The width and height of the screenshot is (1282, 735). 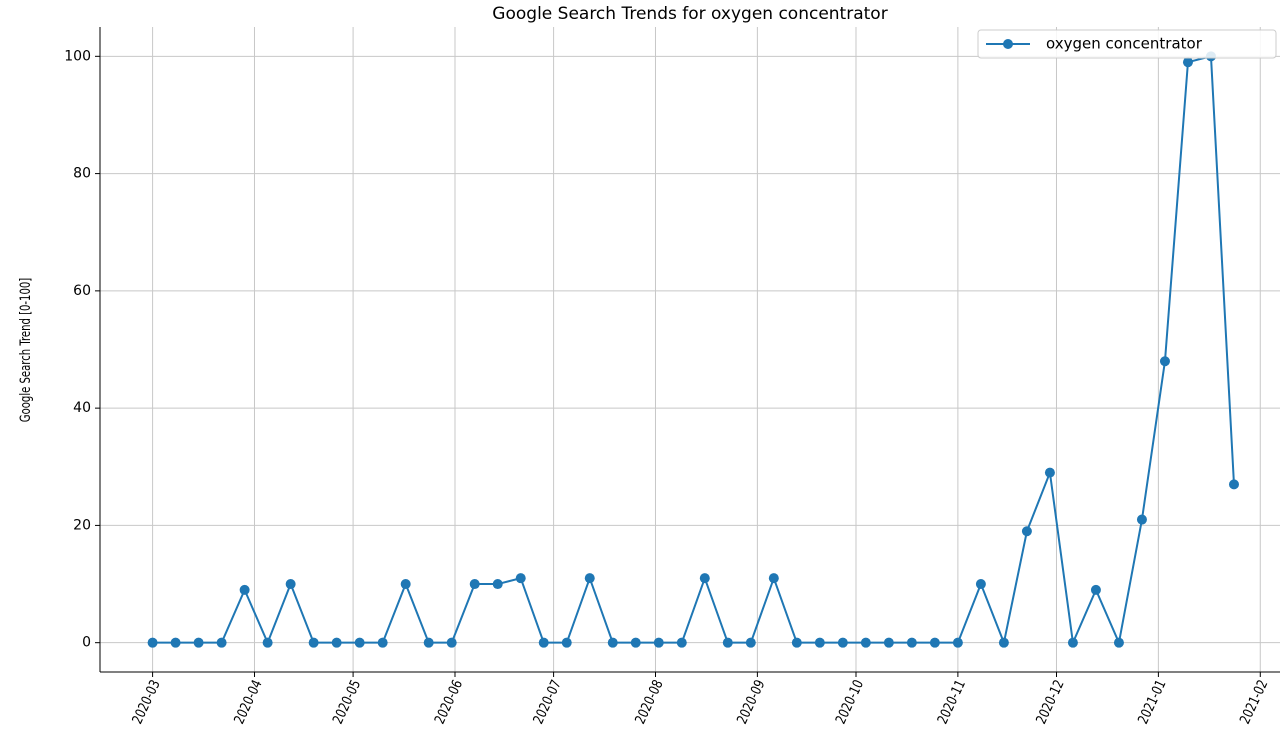 What do you see at coordinates (25, 350) in the screenshot?
I see `y-axis-label: Google Search Trend [0-100]` at bounding box center [25, 350].